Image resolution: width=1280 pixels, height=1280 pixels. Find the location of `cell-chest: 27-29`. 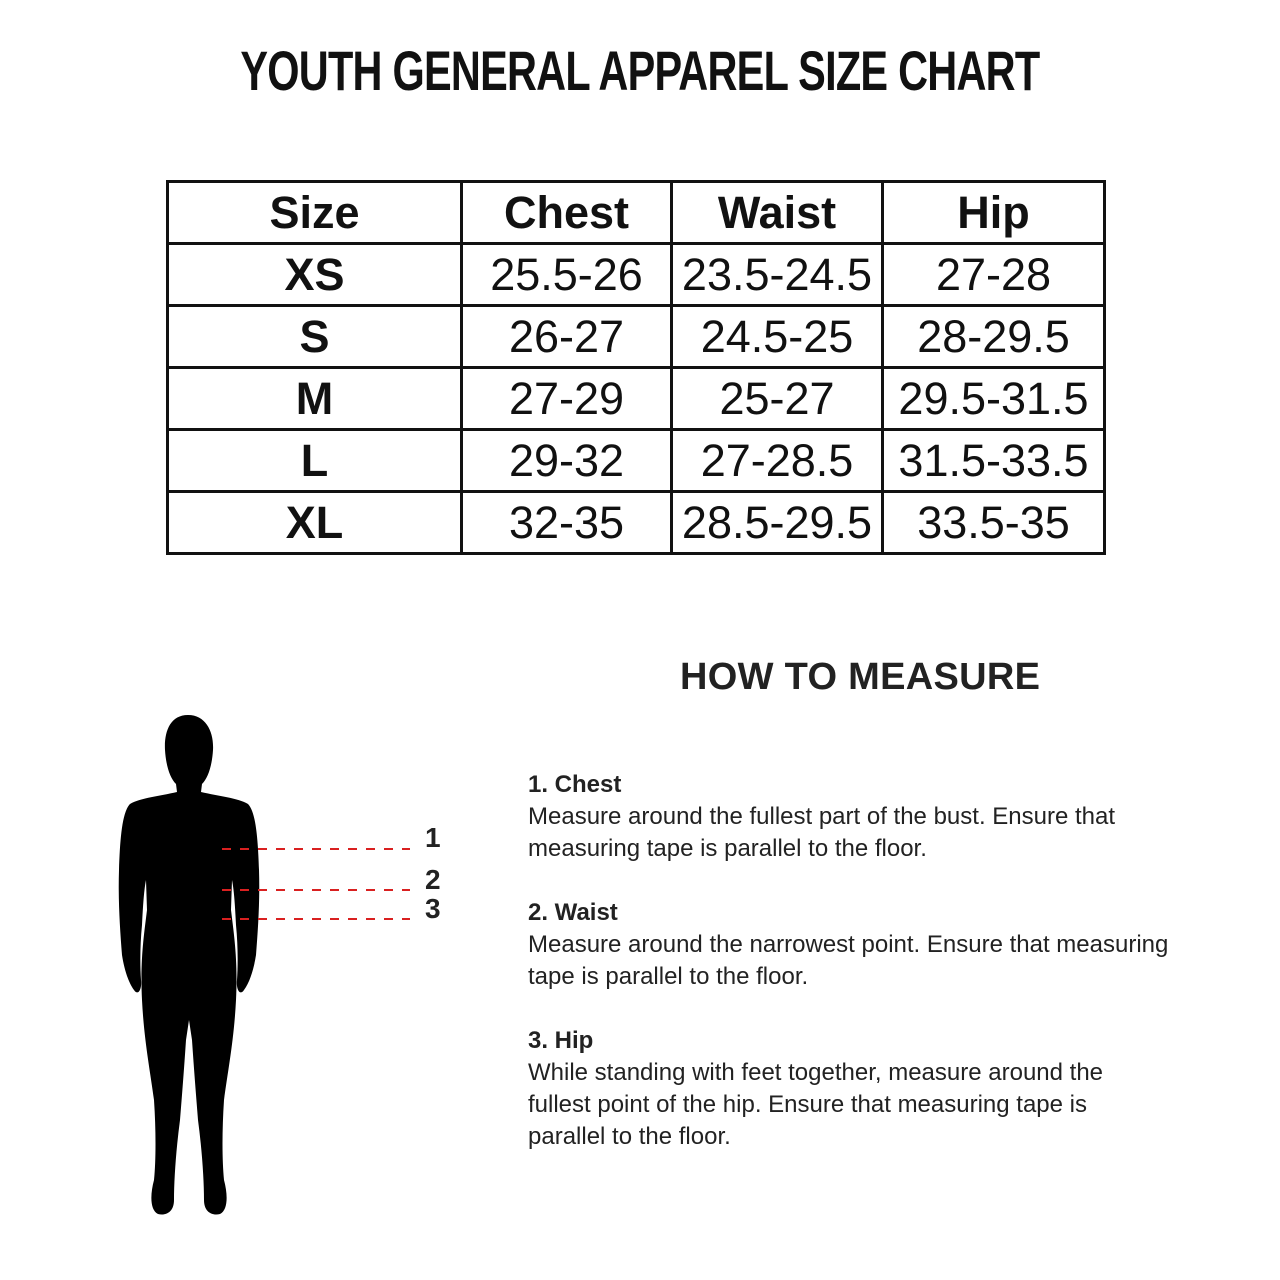

cell-chest: 27-29 is located at coordinates (566, 398).